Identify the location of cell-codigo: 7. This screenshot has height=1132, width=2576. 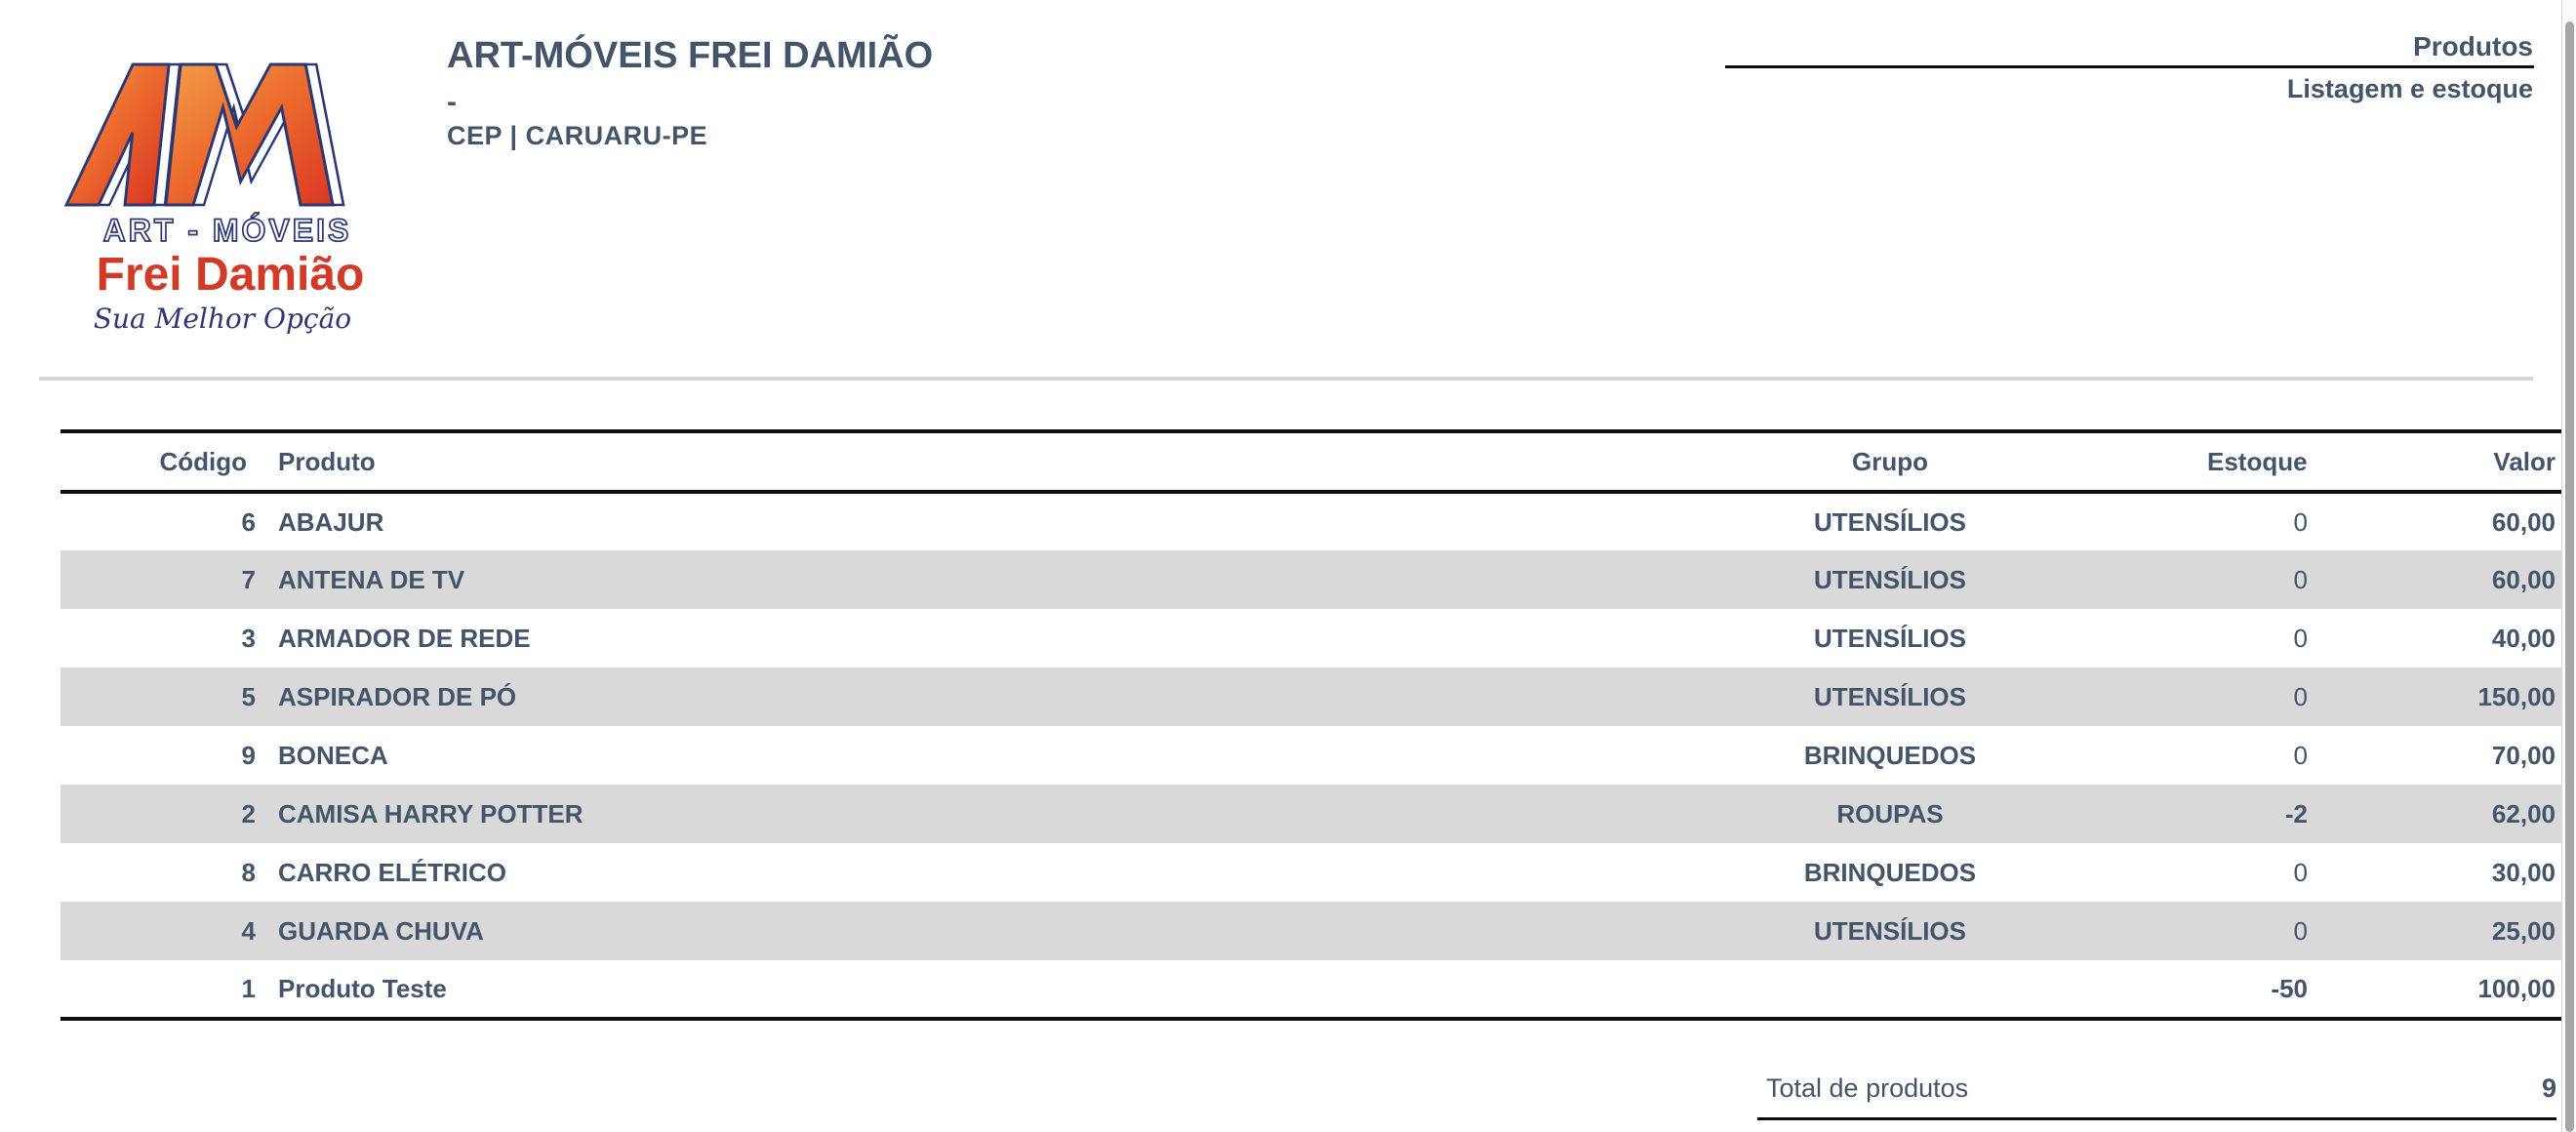
(248, 579).